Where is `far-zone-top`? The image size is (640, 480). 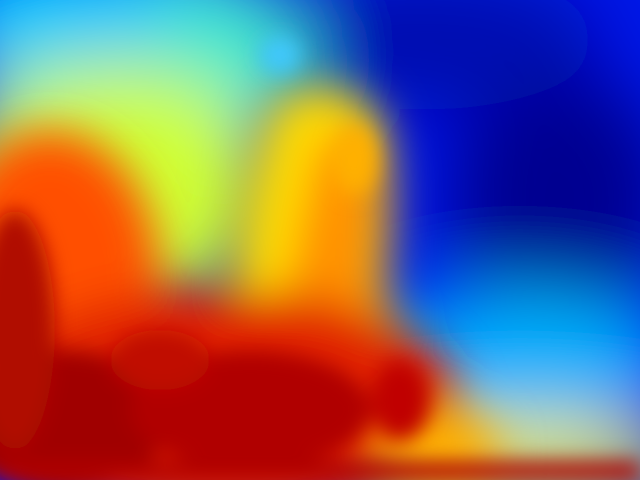 far-zone-top is located at coordinates (420, 55).